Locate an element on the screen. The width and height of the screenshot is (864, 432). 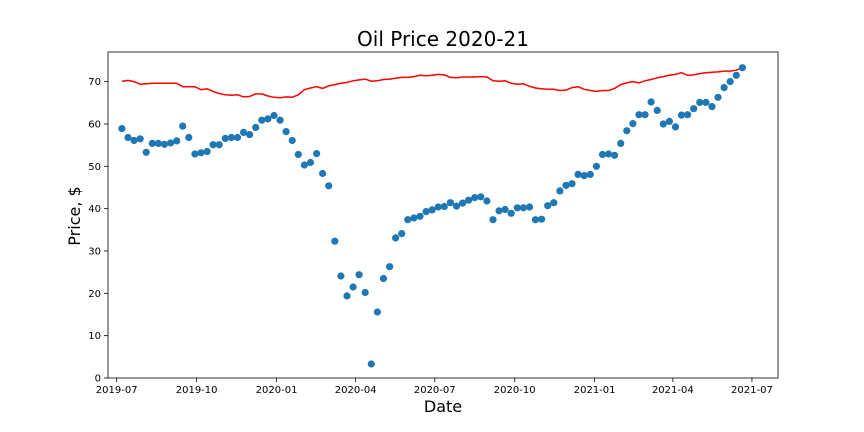
y-tick-label: 30 is located at coordinates (94, 251).